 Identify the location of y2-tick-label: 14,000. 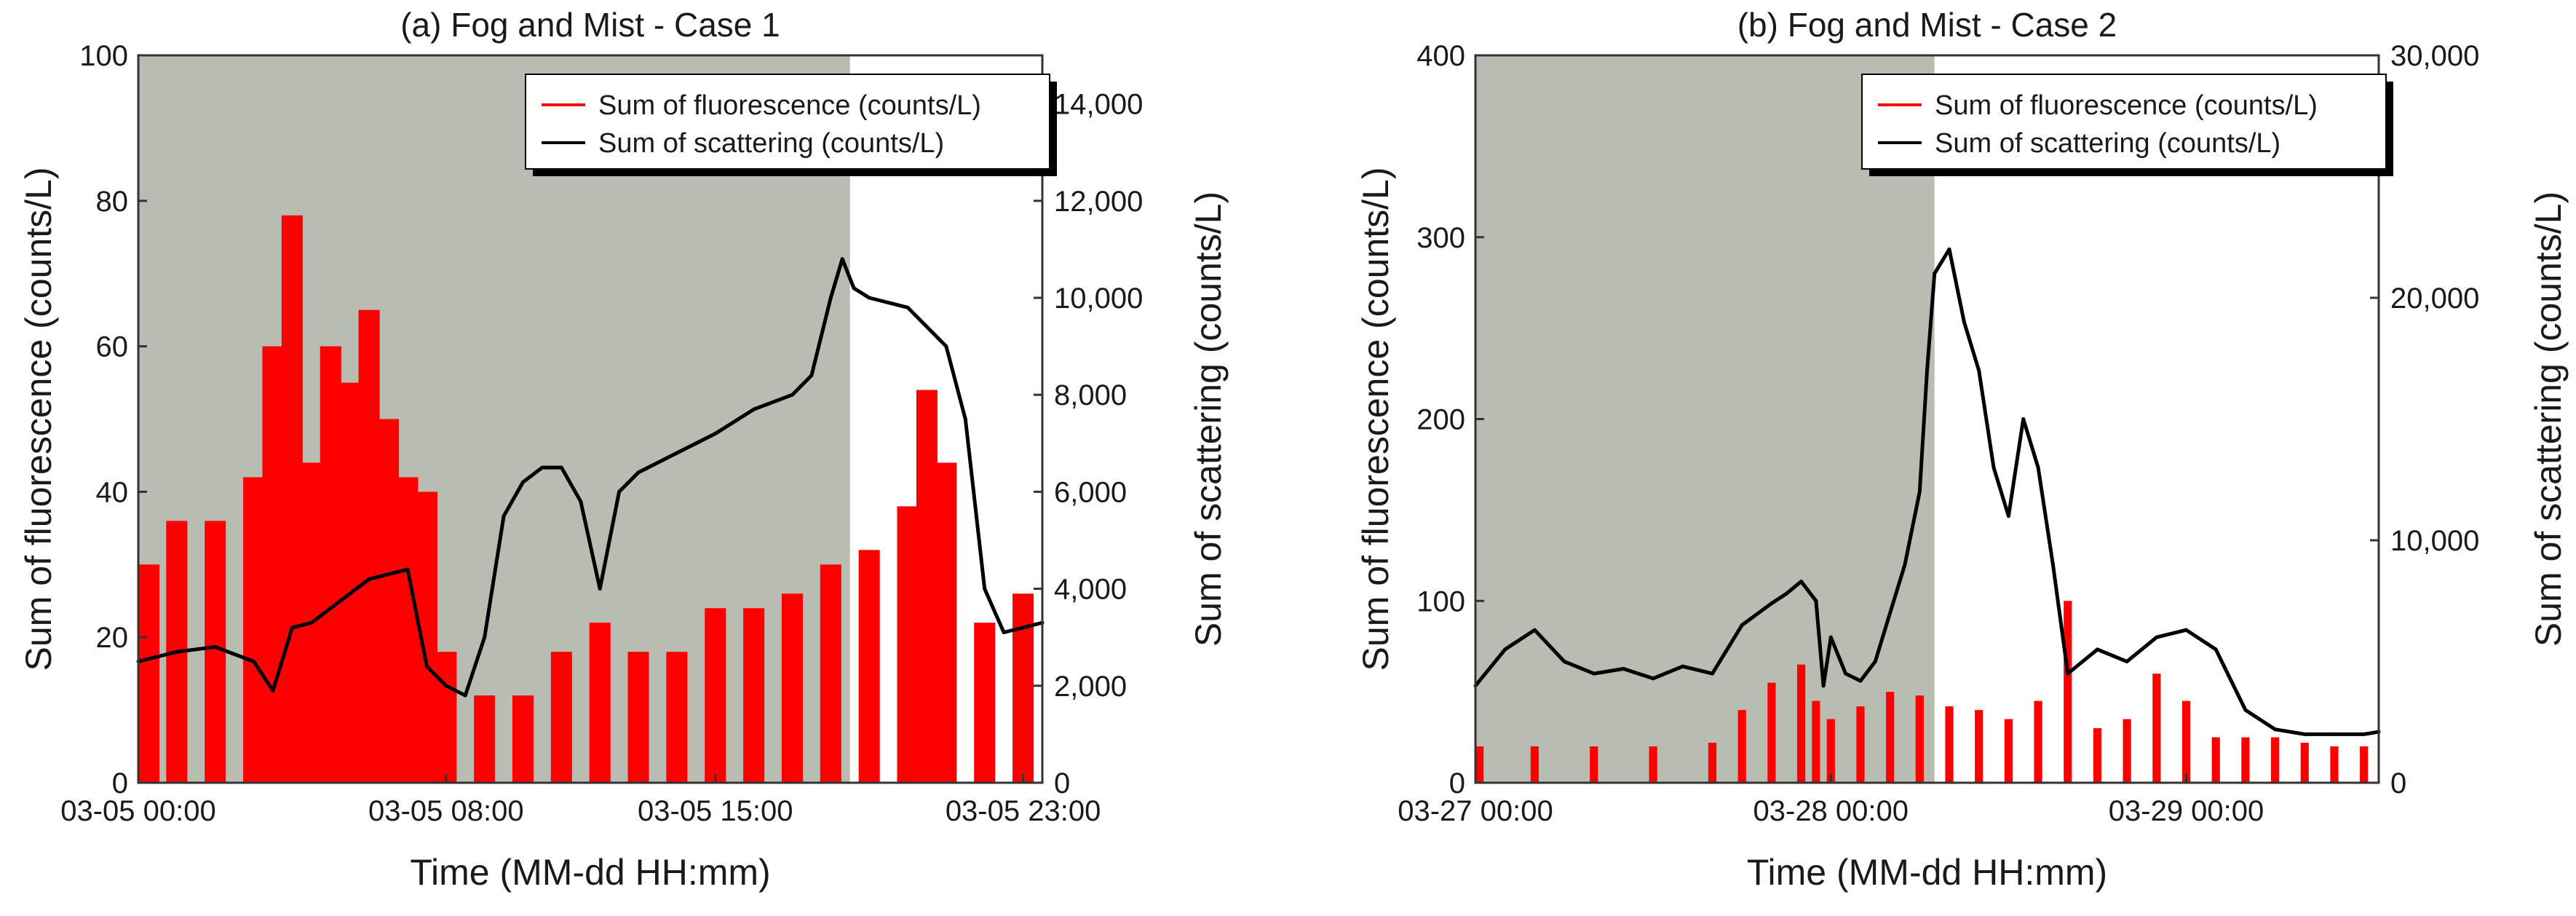
(1098, 105).